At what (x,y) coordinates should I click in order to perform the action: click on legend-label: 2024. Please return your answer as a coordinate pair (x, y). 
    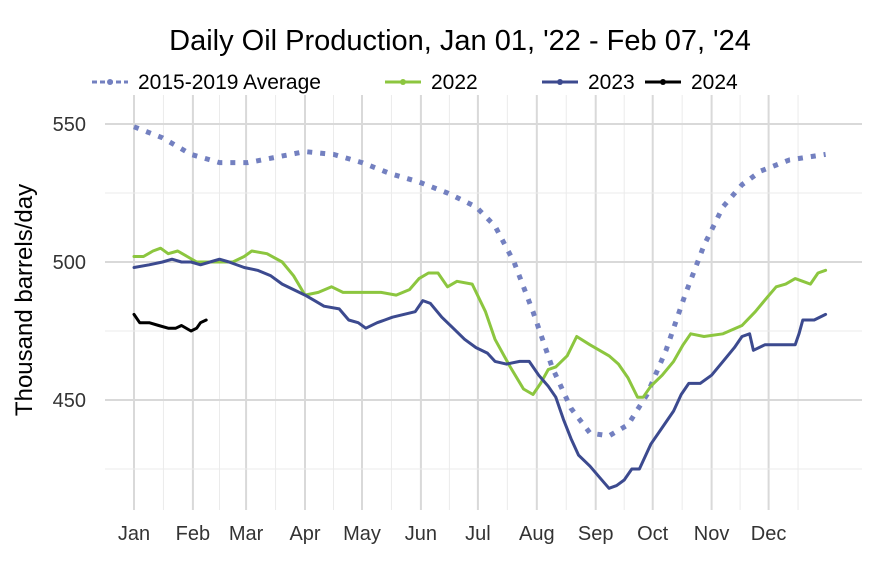
    Looking at the image, I should click on (714, 82).